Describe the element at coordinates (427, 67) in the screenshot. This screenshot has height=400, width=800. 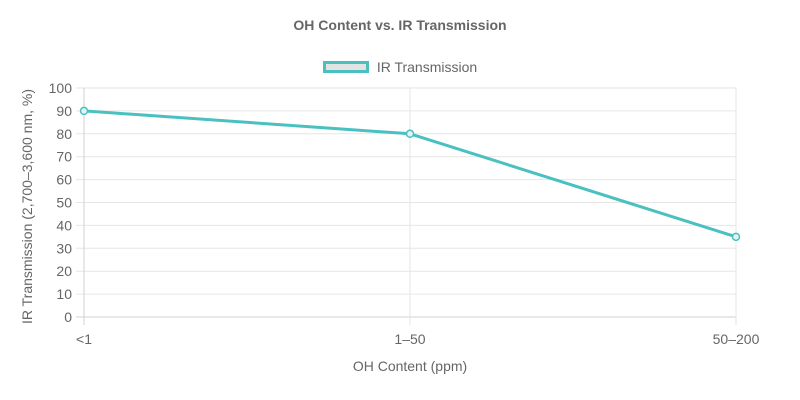
I see `legend-label: IR Transmission` at that location.